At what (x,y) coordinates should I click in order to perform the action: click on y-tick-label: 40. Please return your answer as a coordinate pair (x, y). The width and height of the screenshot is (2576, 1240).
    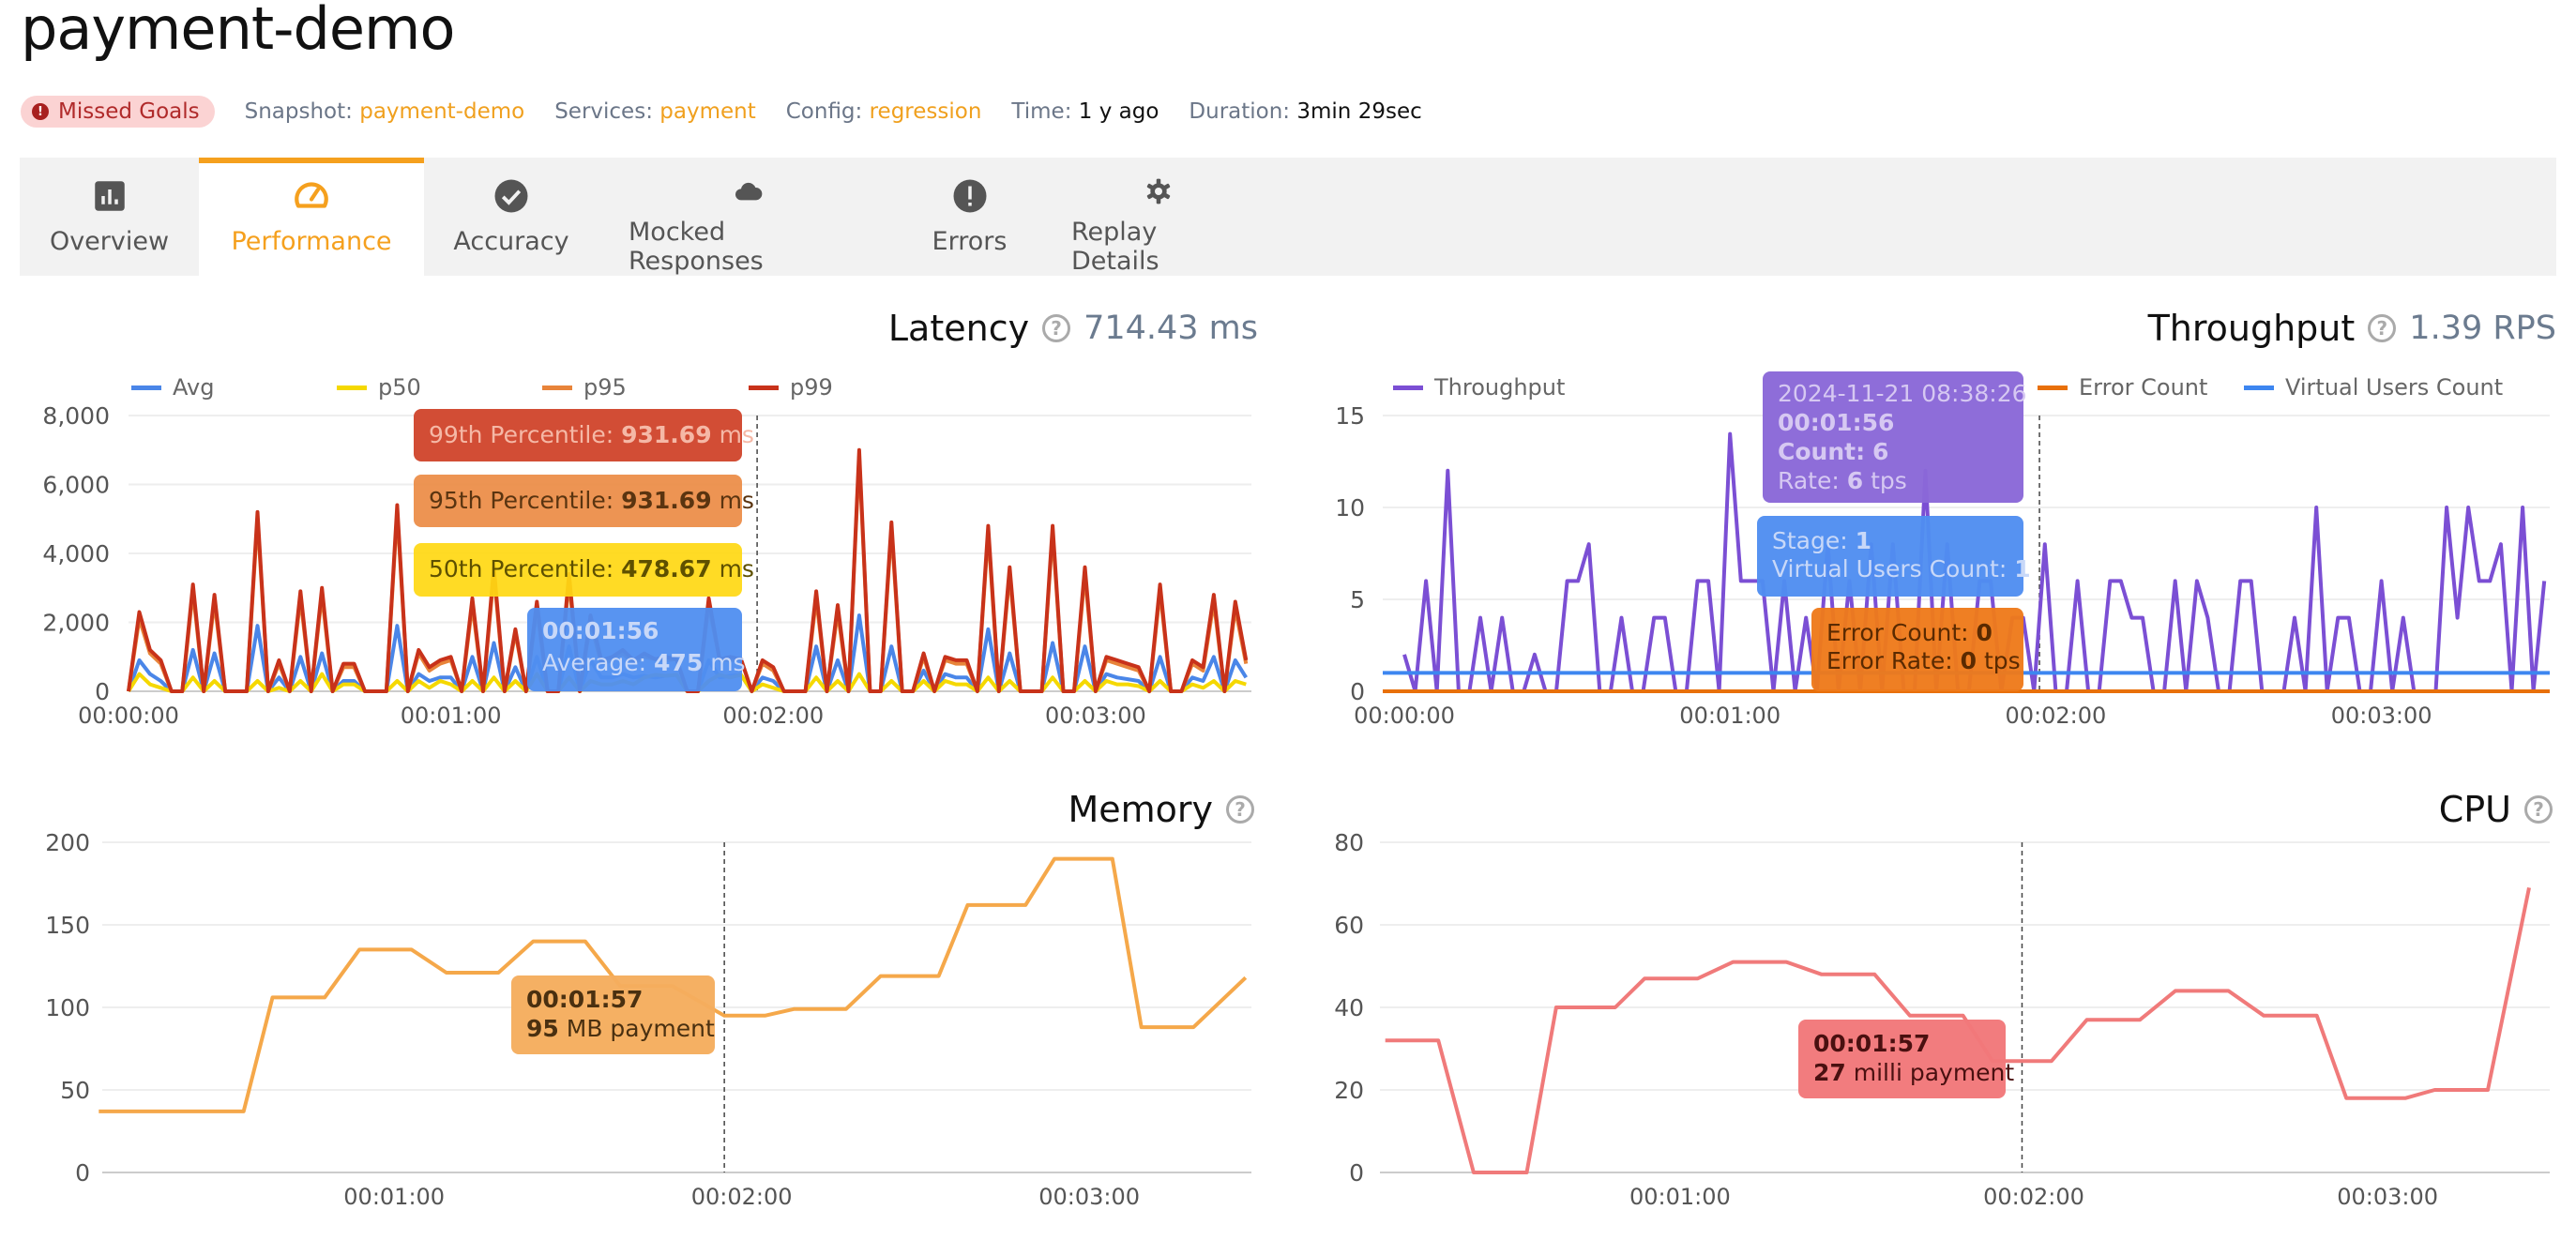
    Looking at the image, I should click on (1349, 1007).